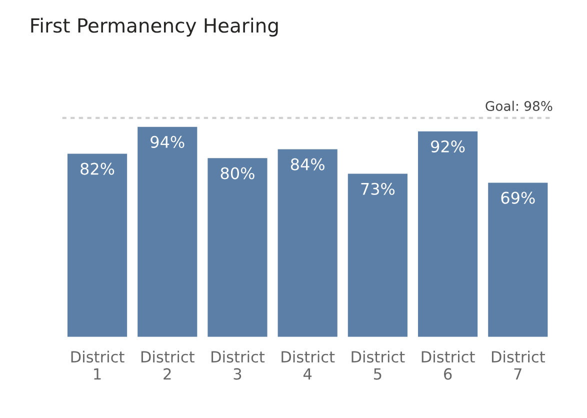 This screenshot has width=587, height=418. Describe the element at coordinates (448, 146) in the screenshot. I see `data-label: 92%` at that location.